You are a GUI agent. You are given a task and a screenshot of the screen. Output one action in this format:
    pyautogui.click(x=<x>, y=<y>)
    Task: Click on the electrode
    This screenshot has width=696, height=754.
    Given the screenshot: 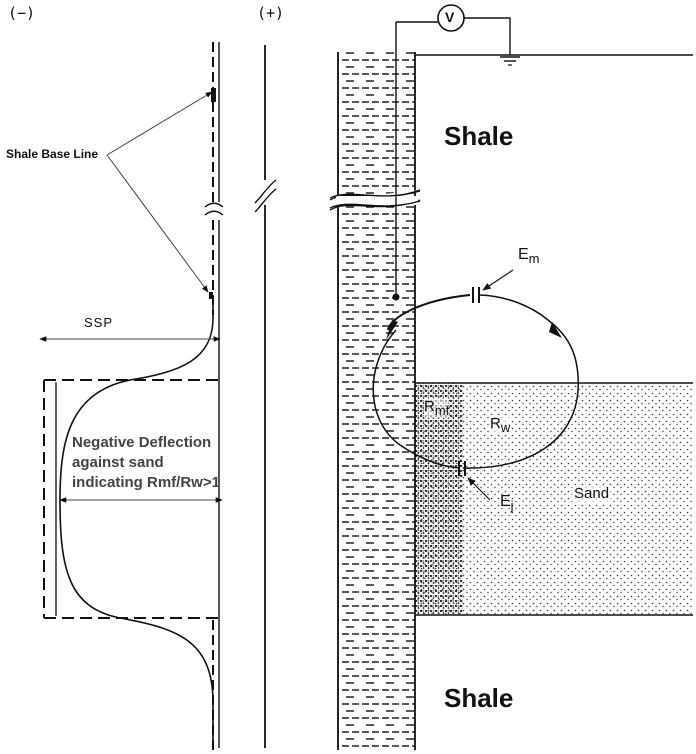 What is the action you would take?
    pyautogui.click(x=396, y=297)
    